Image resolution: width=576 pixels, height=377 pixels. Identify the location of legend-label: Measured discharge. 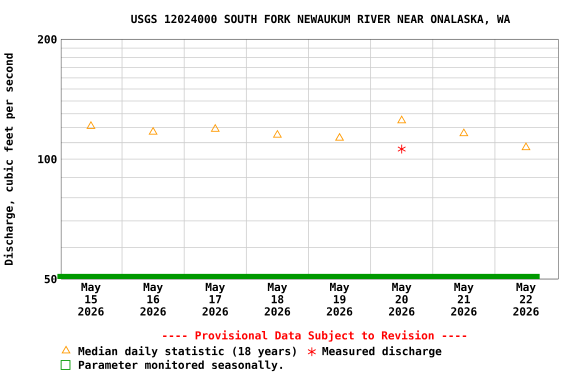
(382, 352).